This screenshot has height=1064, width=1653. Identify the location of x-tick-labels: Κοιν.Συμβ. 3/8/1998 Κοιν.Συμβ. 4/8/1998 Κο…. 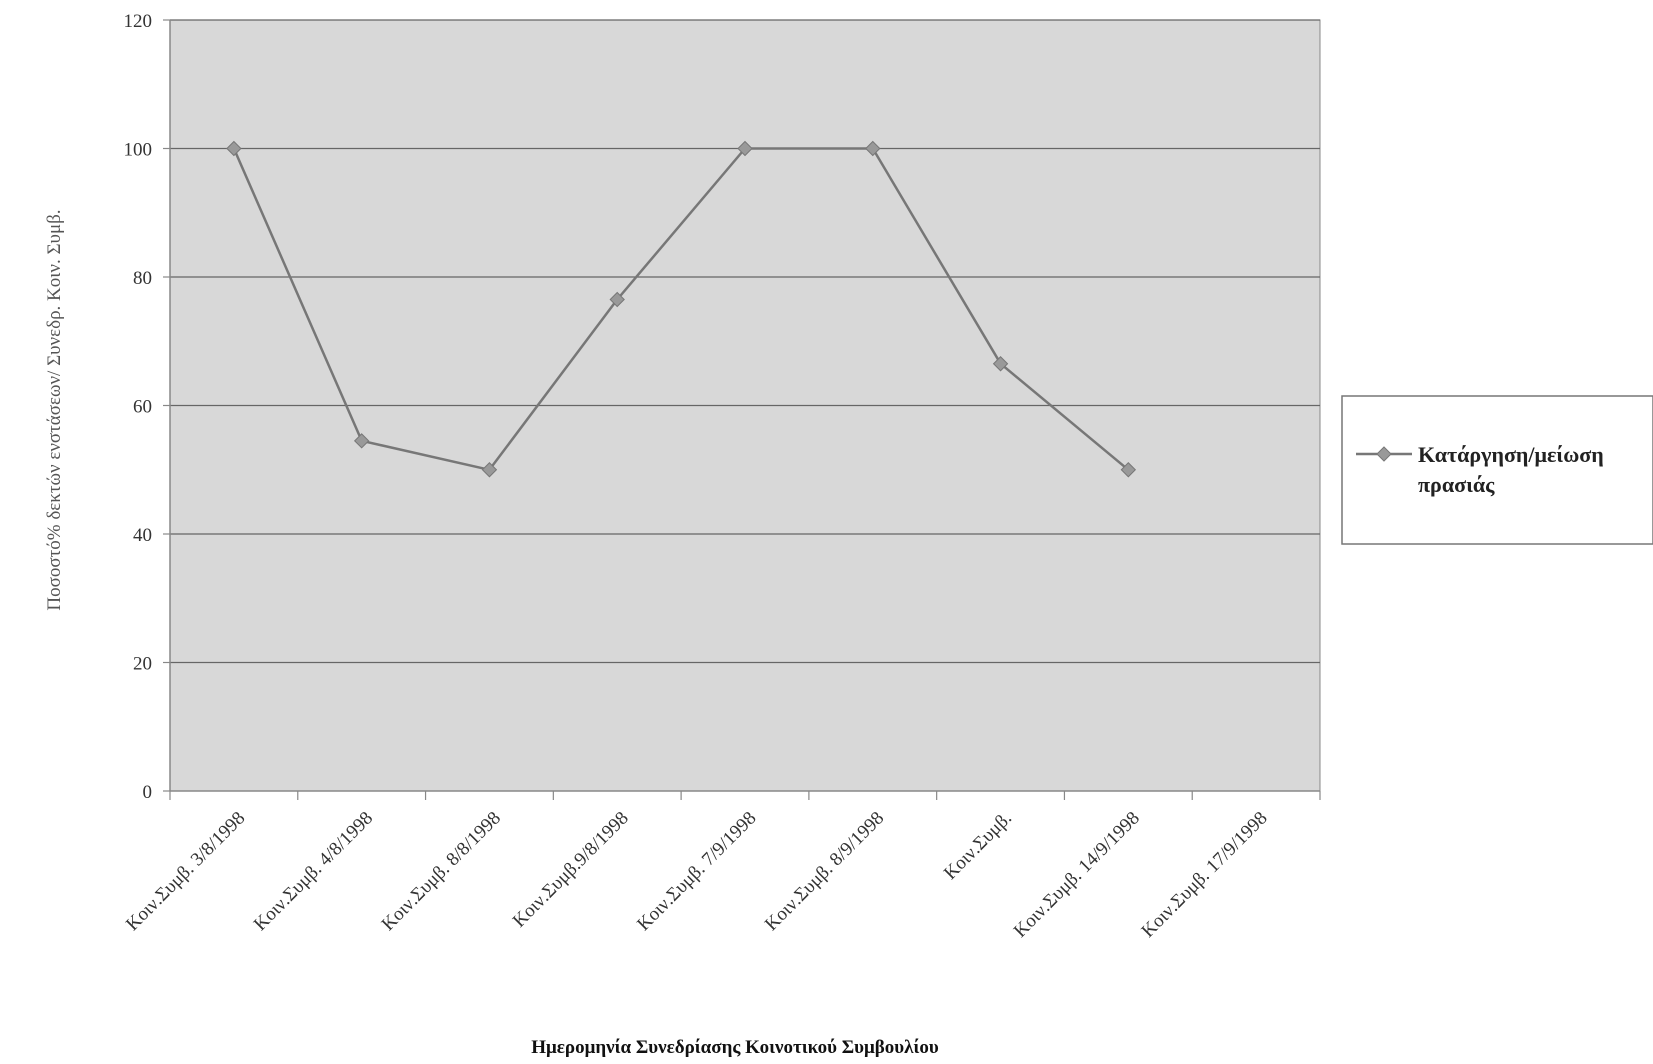
(697, 875).